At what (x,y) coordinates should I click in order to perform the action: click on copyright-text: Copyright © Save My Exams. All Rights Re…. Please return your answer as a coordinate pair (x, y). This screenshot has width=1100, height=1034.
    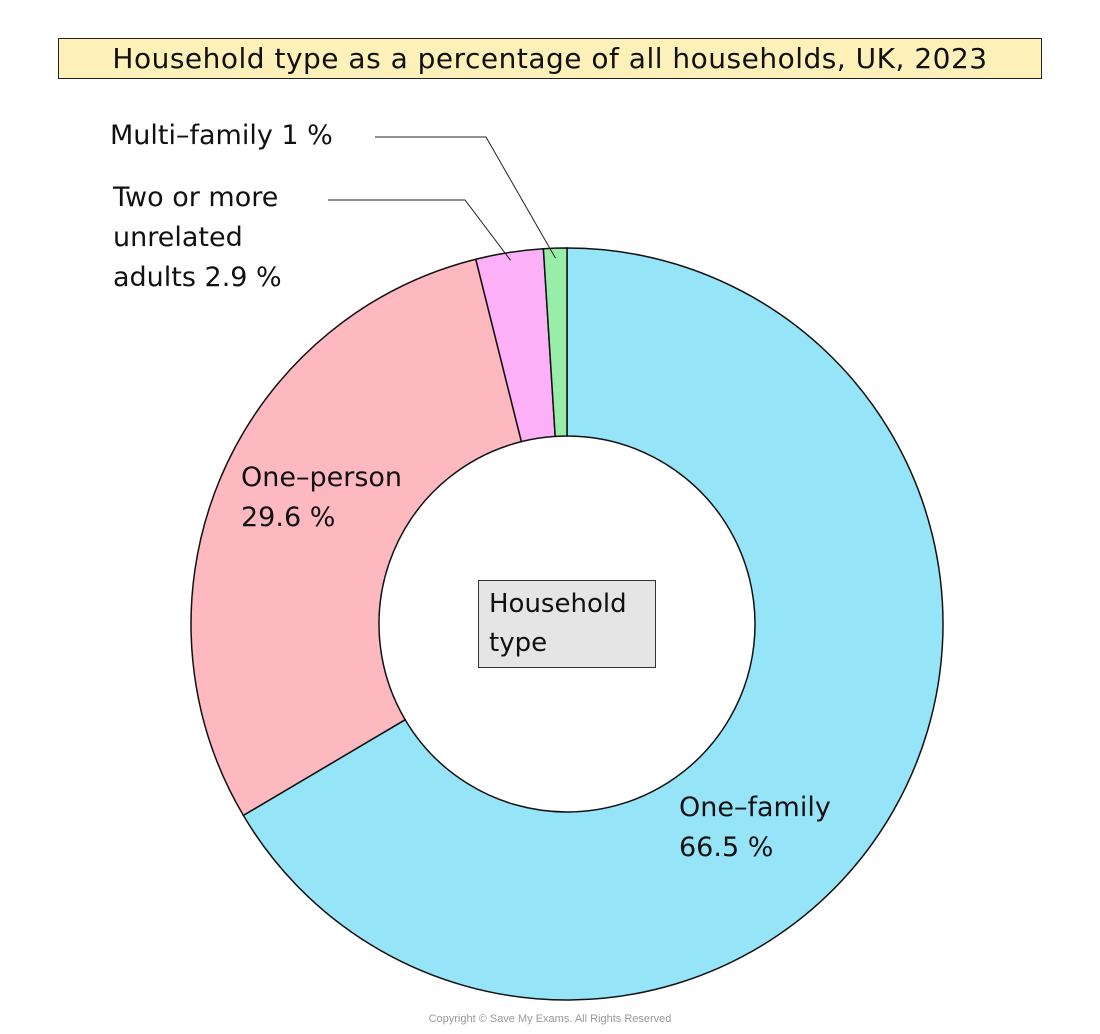
    Looking at the image, I should click on (550, 1019).